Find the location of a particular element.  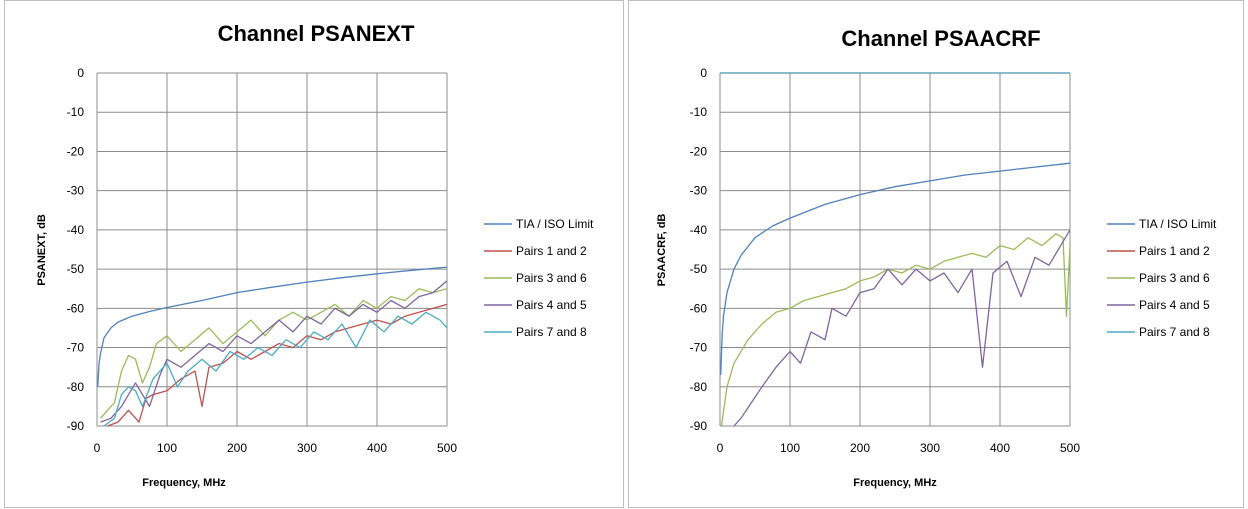

chart-title: Channel PSANEXT is located at coordinates (316, 33).